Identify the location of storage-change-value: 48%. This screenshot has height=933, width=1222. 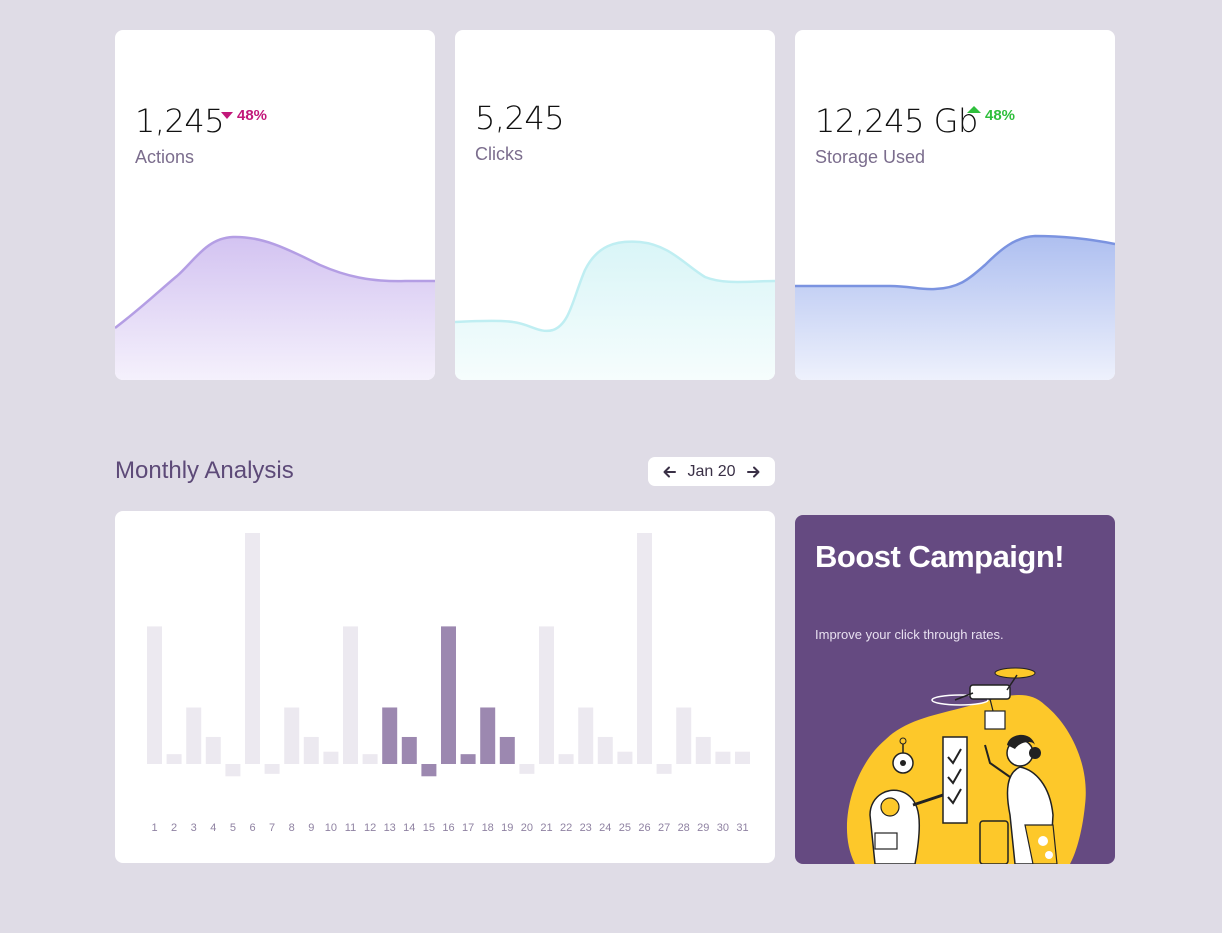
(1000, 115).